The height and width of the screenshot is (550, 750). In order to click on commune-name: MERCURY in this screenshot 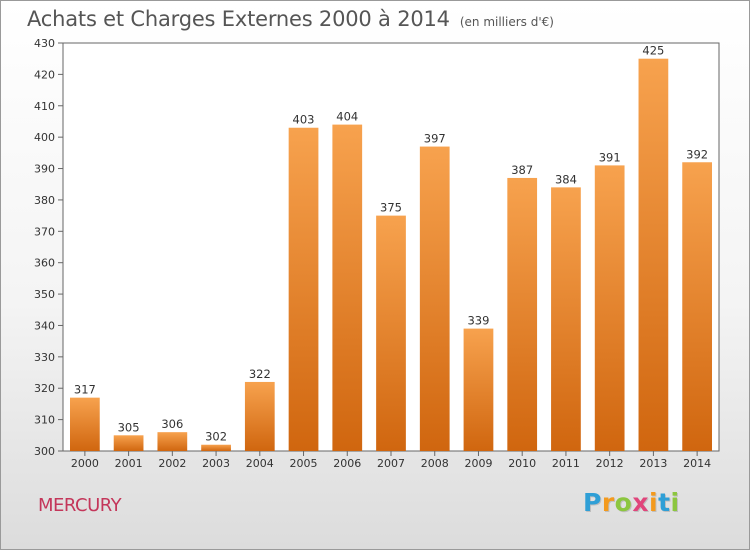, I will do `click(80, 505)`.